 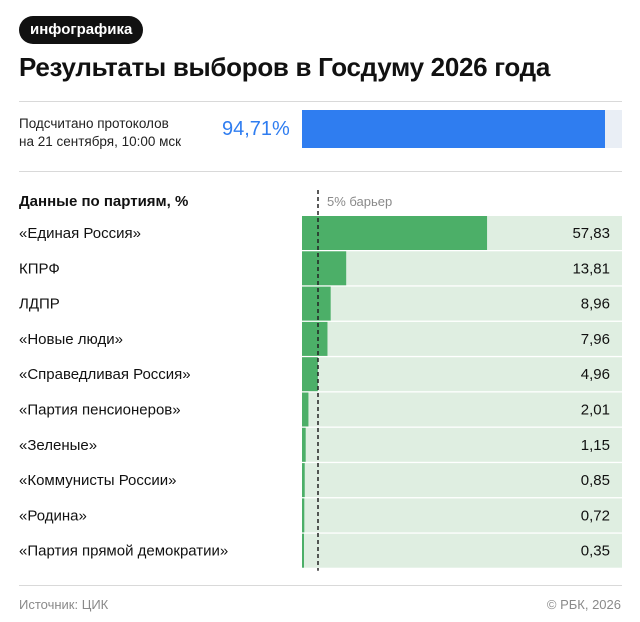 What do you see at coordinates (591, 233) in the screenshot?
I see `value-label: 57,83` at bounding box center [591, 233].